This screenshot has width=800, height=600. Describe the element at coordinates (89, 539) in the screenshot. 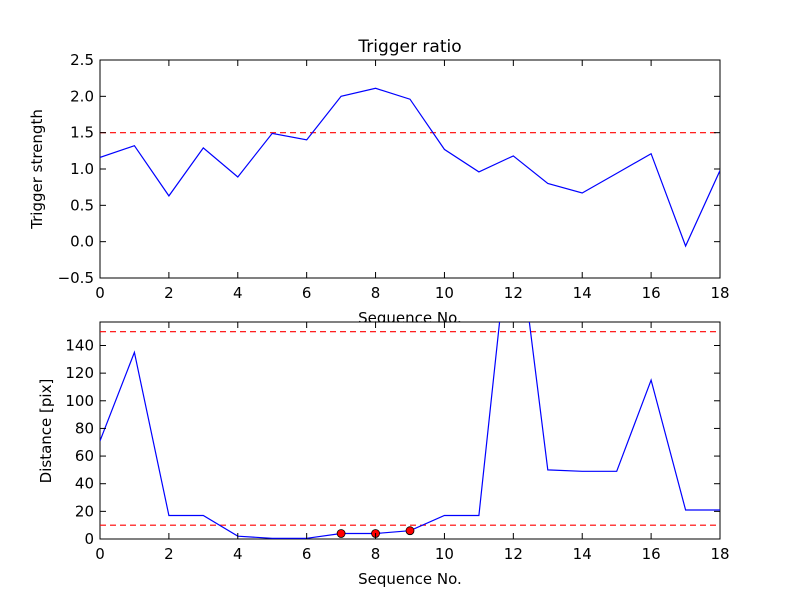

I see `y-tick-label: 0` at that location.